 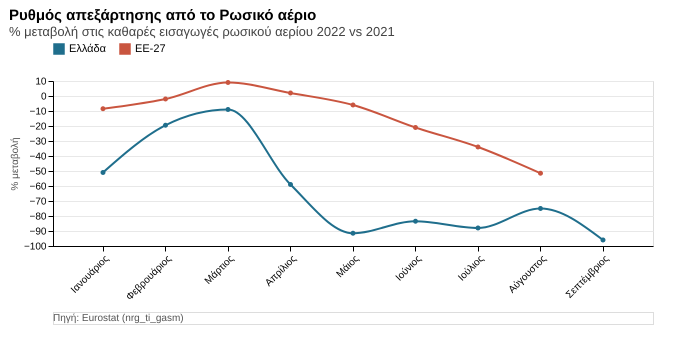 What do you see at coordinates (35, 247) in the screenshot?
I see `y-tick-label: −100` at bounding box center [35, 247].